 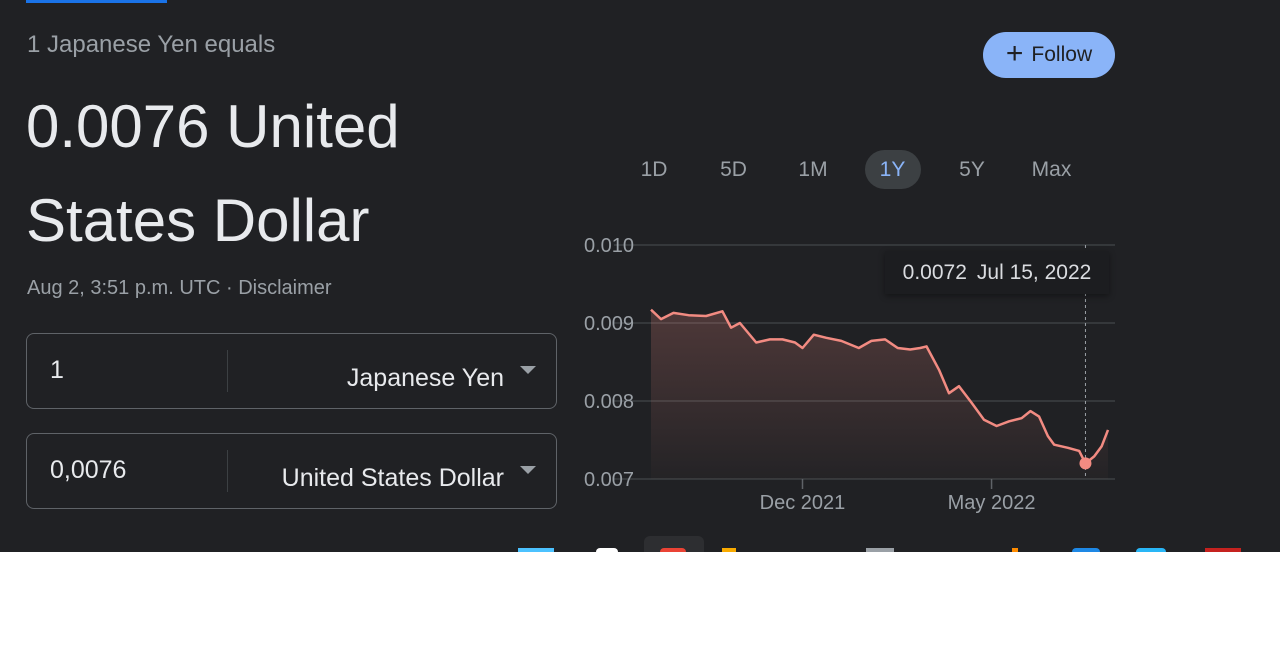 I want to click on y-tick-label: 0.008, so click(x=609, y=402).